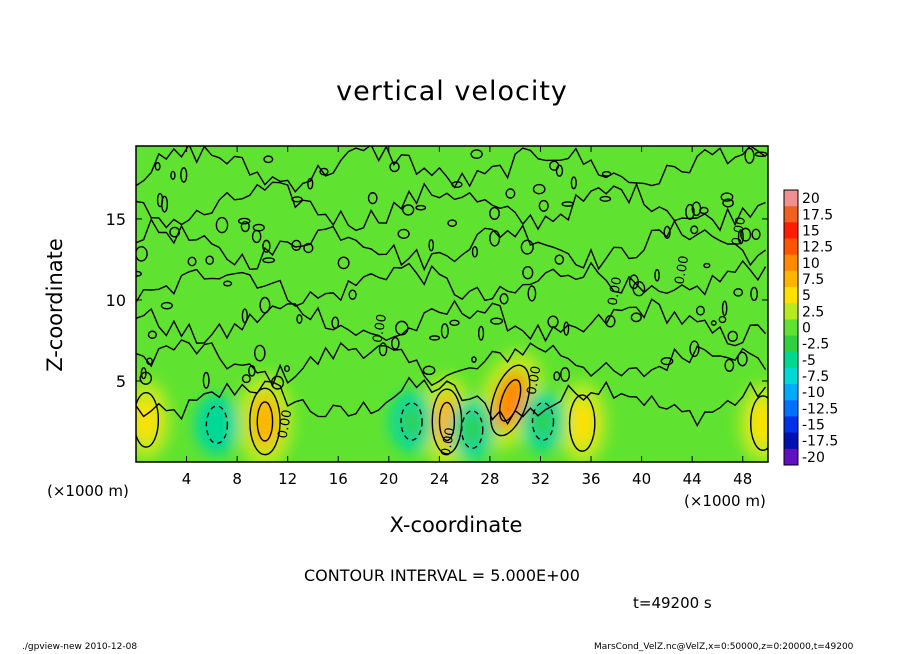 The height and width of the screenshot is (654, 904). What do you see at coordinates (116, 300) in the screenshot?
I see `y-tick-label: 10` at bounding box center [116, 300].